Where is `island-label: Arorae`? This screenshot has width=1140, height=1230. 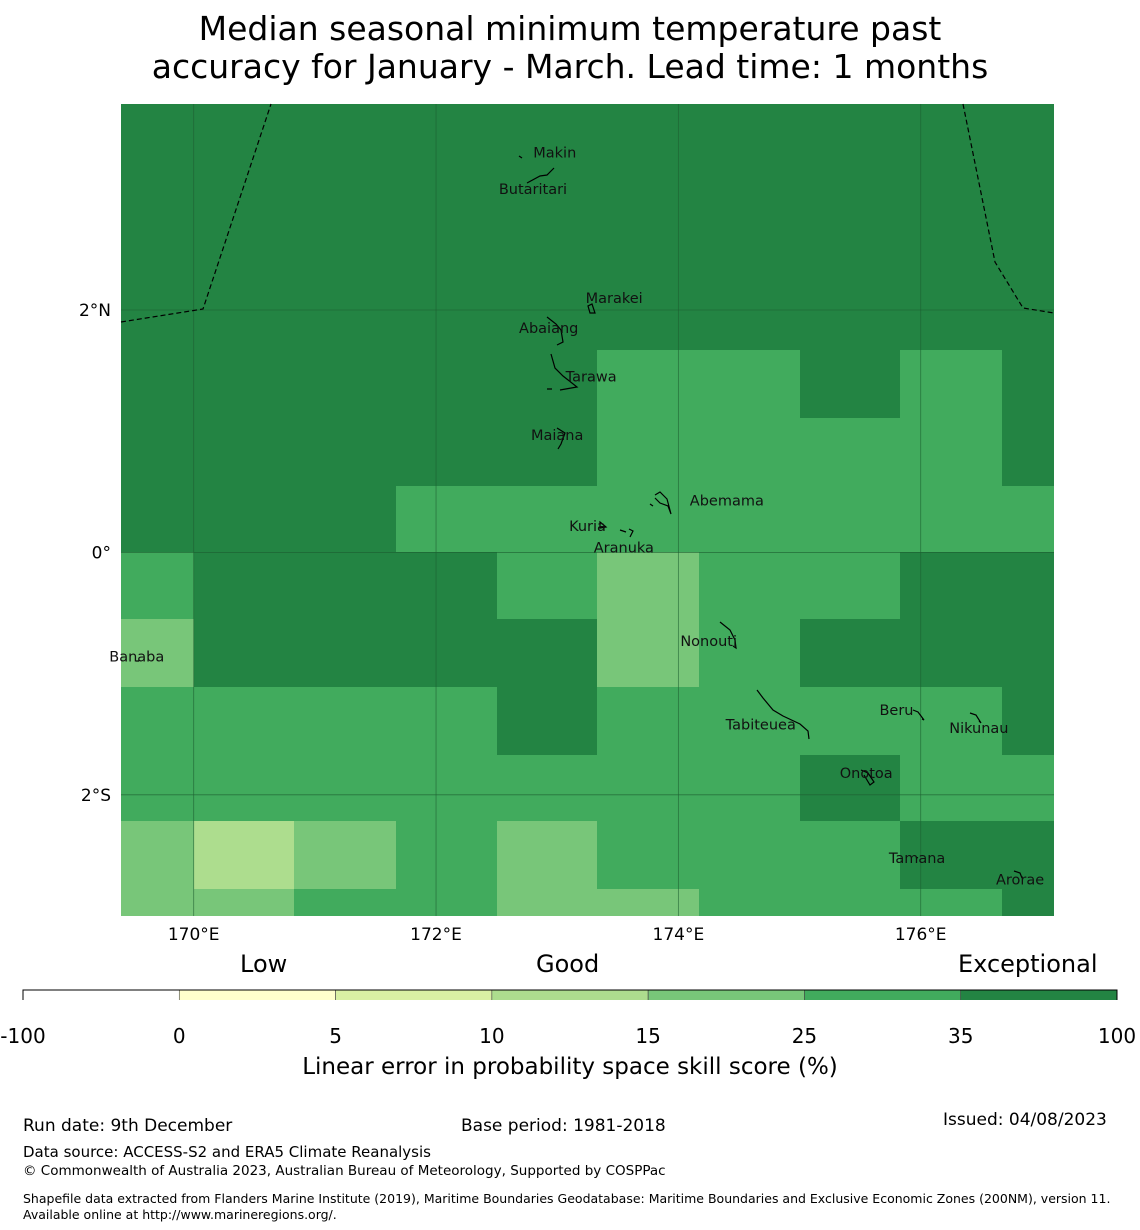 island-label: Arorae is located at coordinates (1020, 881).